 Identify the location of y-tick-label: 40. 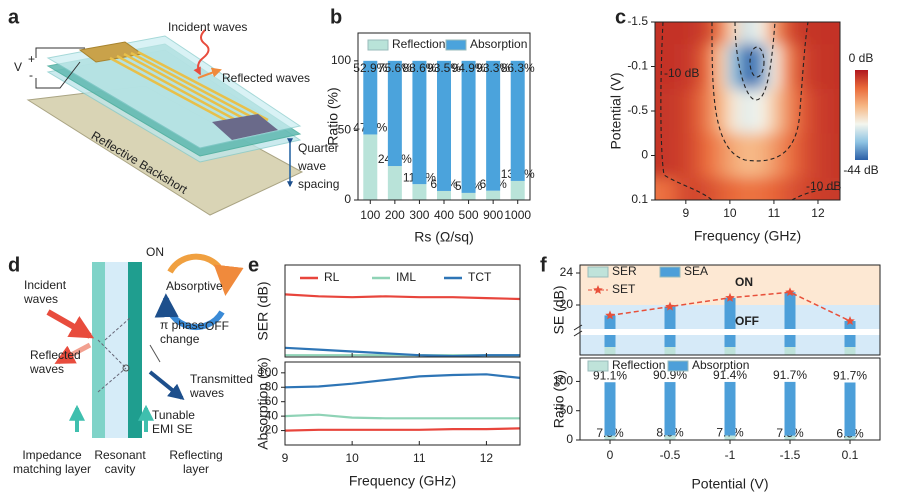
(272, 415).